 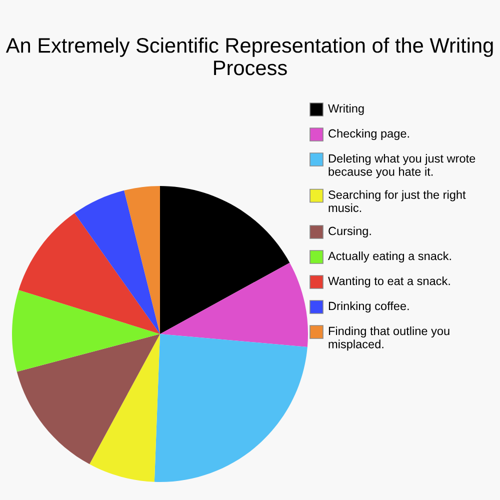 I want to click on legend-label: Finding that outline you misplaced., so click(x=389, y=338).